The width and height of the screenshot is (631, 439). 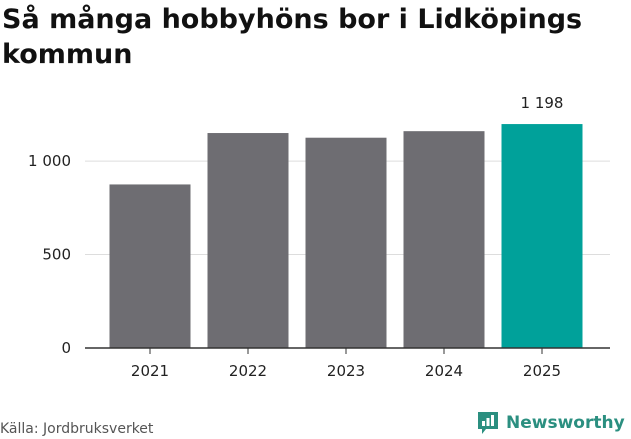 I want to click on newsworthy-logo-icon, so click(x=488, y=423).